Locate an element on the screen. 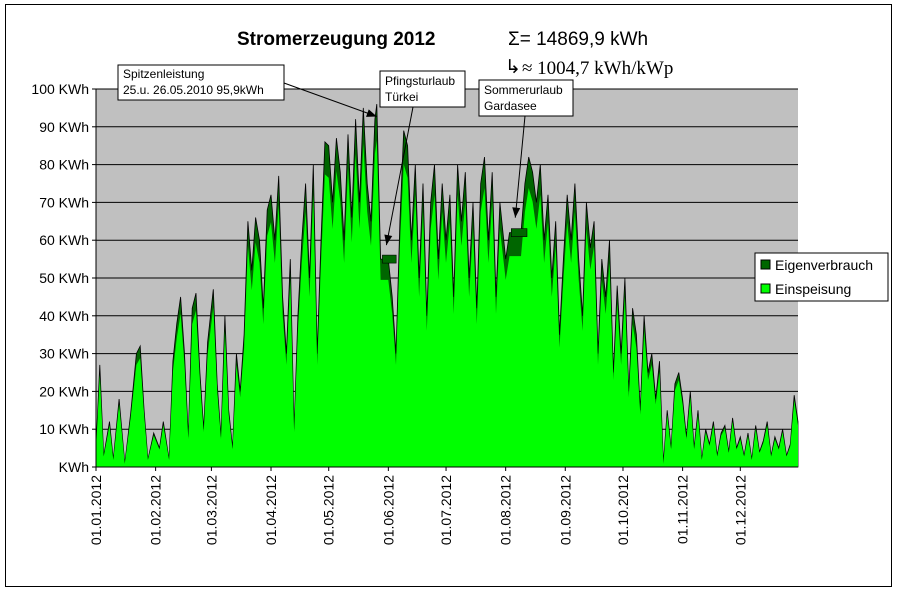  chart-title: Stromerzeugung 2012 is located at coordinates (336, 39).